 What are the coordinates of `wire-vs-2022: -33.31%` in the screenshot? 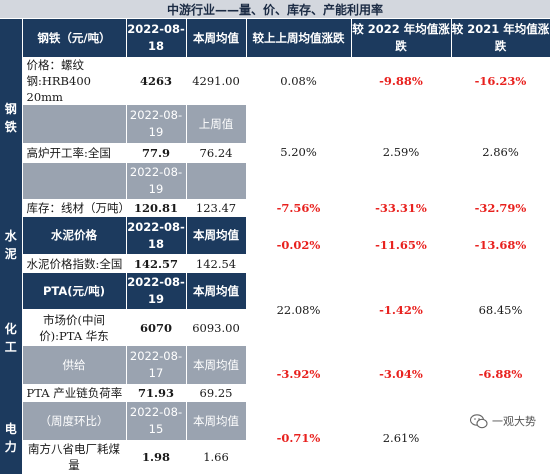 It's located at (401, 208).